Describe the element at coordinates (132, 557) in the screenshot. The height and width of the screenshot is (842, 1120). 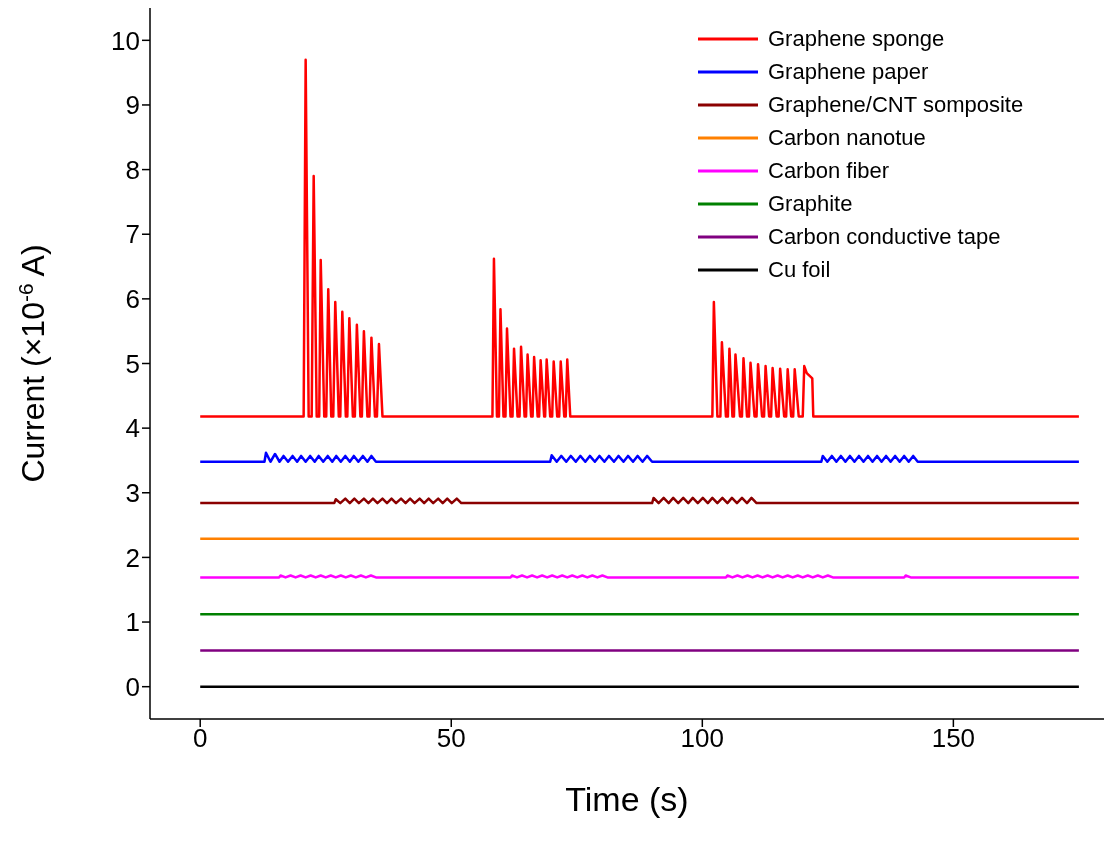
I see `y-tick-label: 2` at that location.